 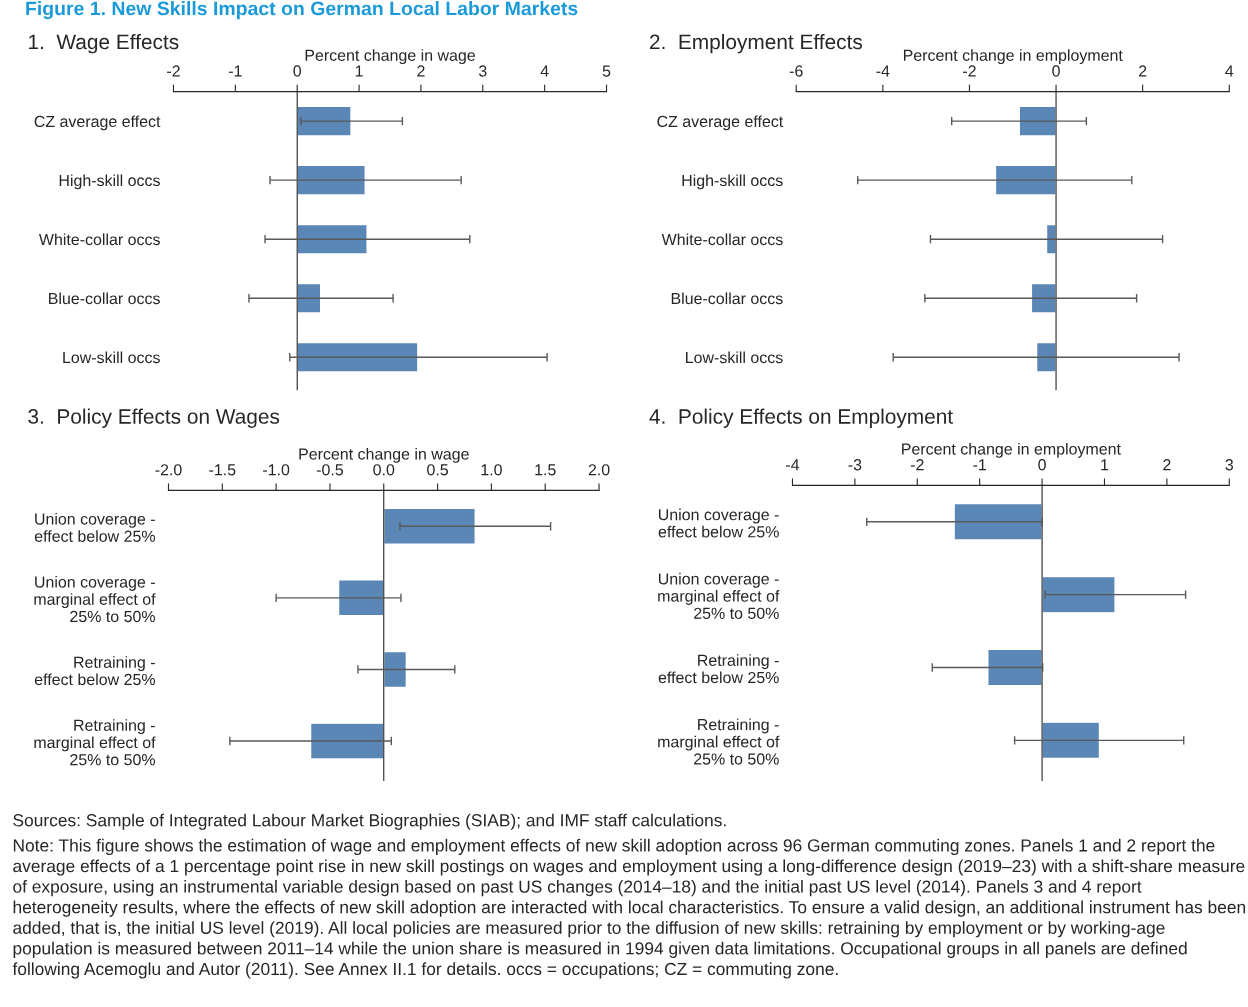 I want to click on chart-title: 4. Policy Effects on Employment, so click(x=801, y=418).